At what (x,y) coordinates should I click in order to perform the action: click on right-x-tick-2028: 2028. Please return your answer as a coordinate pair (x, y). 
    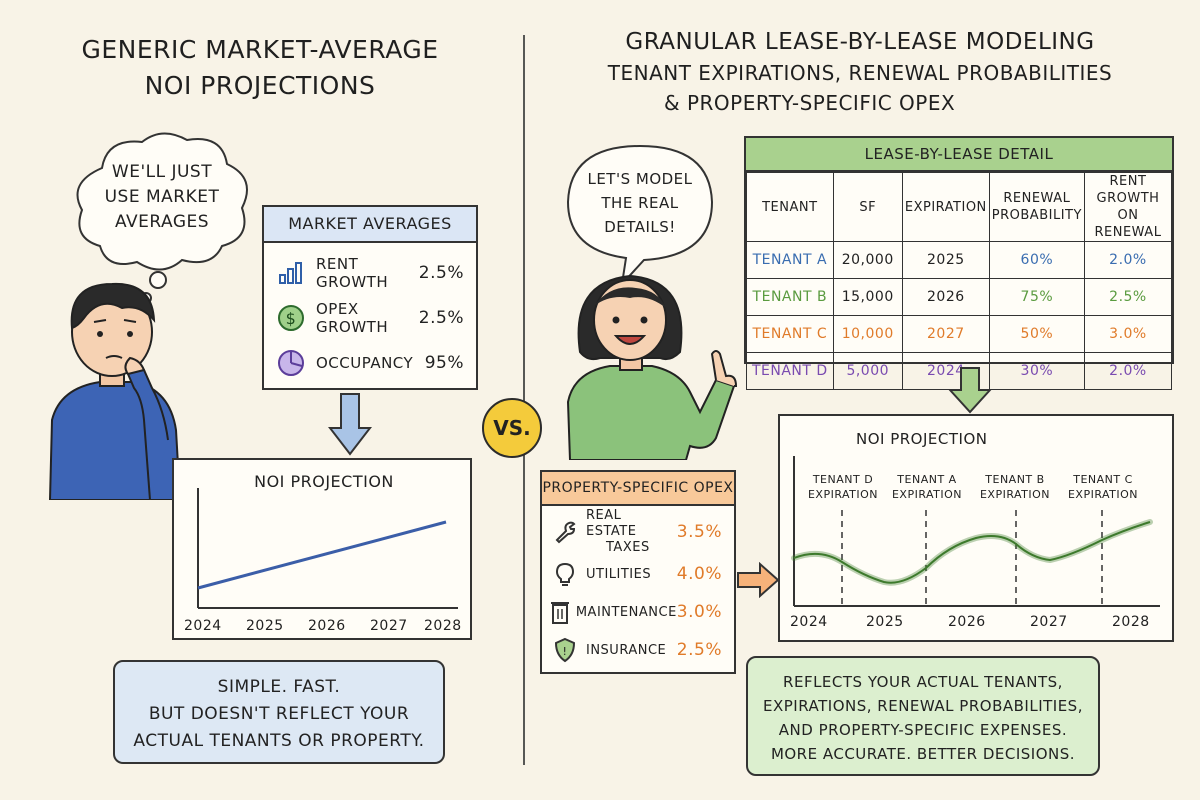
    Looking at the image, I should click on (1131, 622).